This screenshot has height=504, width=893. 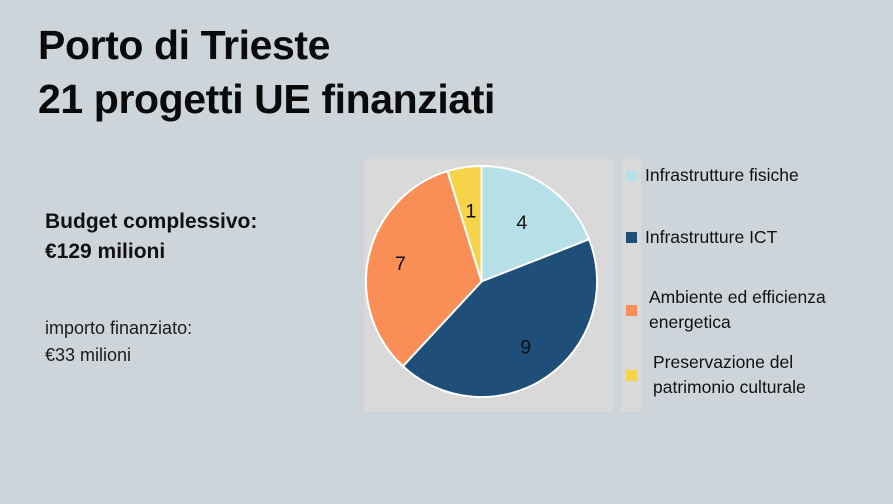 I want to click on budget-block: Budget complessivo: €129 milioni, so click(x=195, y=237).